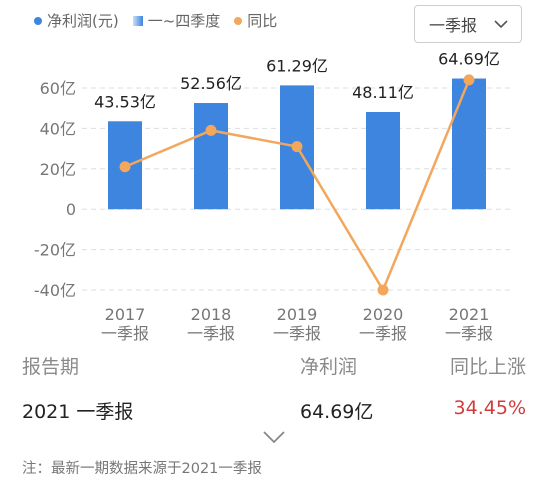  I want to click on legend-item-yoy: 同比, so click(255, 20).